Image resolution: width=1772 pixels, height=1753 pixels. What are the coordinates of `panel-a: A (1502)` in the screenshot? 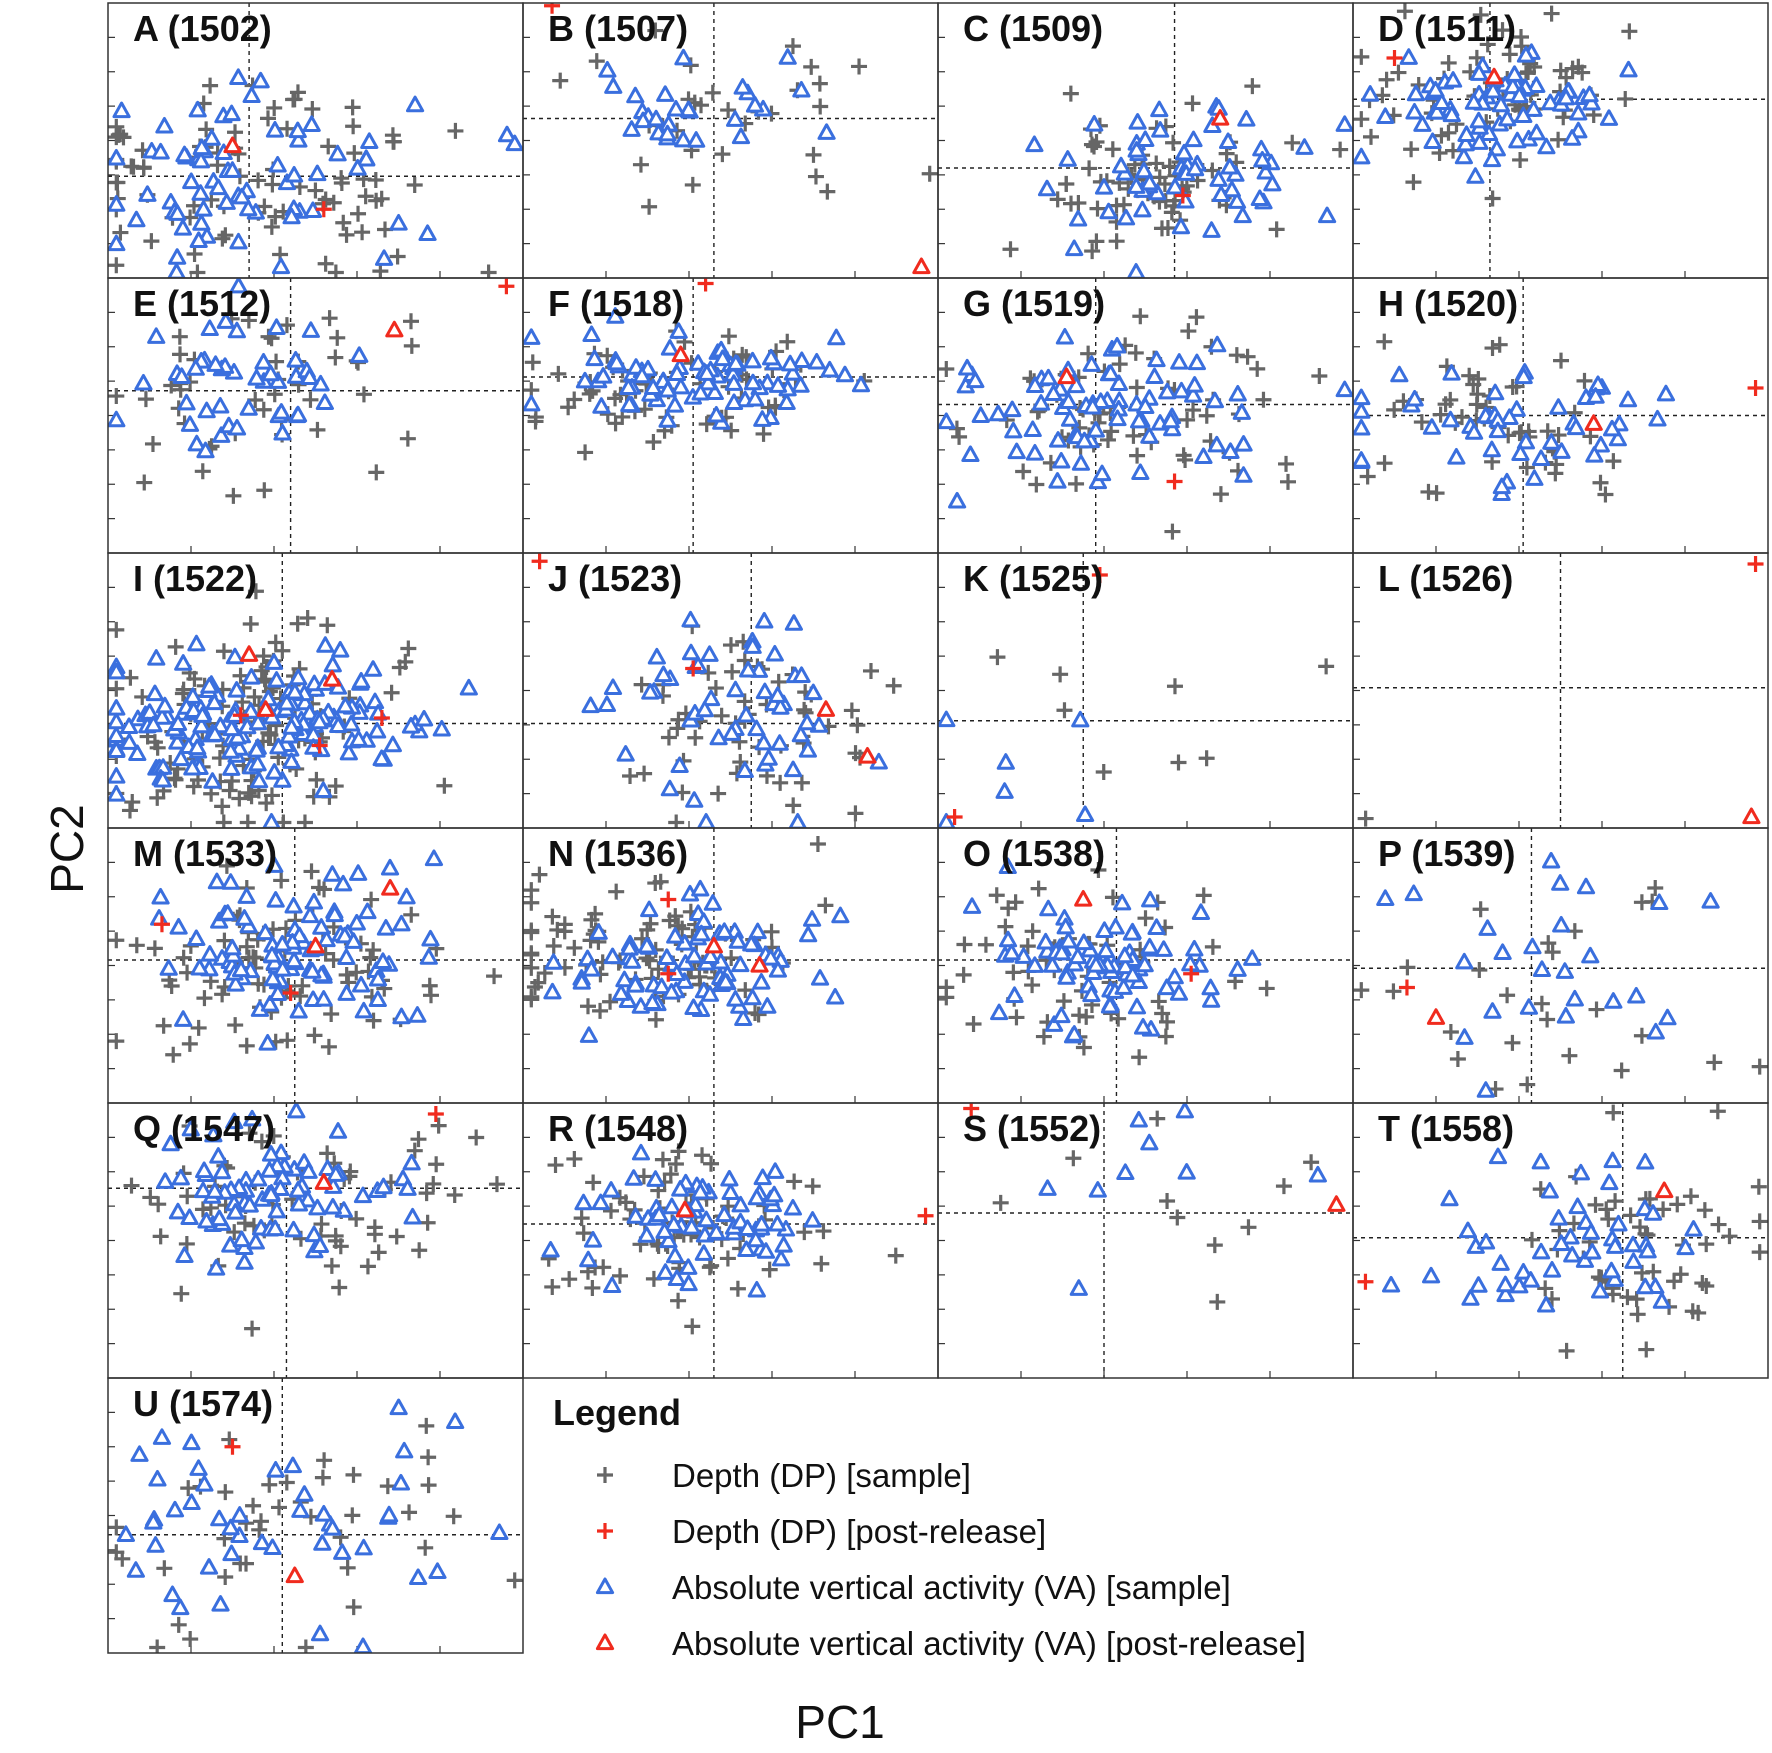 It's located at (315, 140).